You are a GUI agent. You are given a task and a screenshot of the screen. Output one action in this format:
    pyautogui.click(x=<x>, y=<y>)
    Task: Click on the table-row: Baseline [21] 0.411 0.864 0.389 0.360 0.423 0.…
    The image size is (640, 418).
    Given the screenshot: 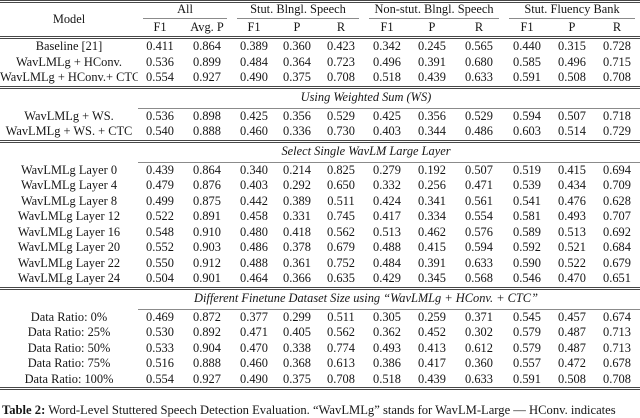 What is the action you would take?
    pyautogui.click(x=320, y=47)
    